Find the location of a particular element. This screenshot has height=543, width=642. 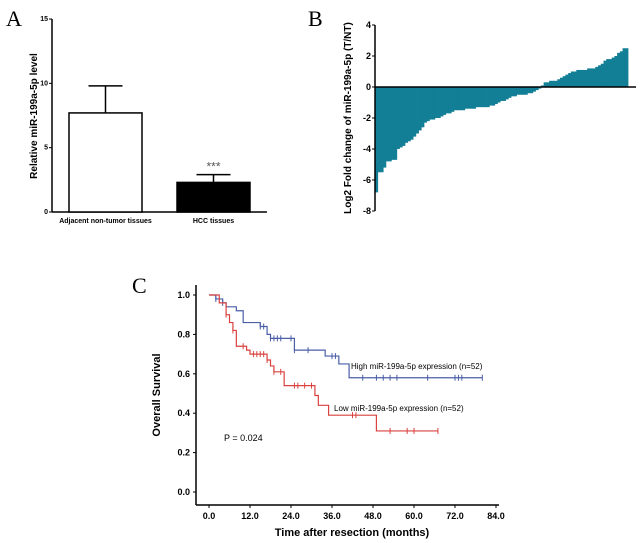

y-axis-title: Relative miR-199a-5p level is located at coordinates (34, 116).